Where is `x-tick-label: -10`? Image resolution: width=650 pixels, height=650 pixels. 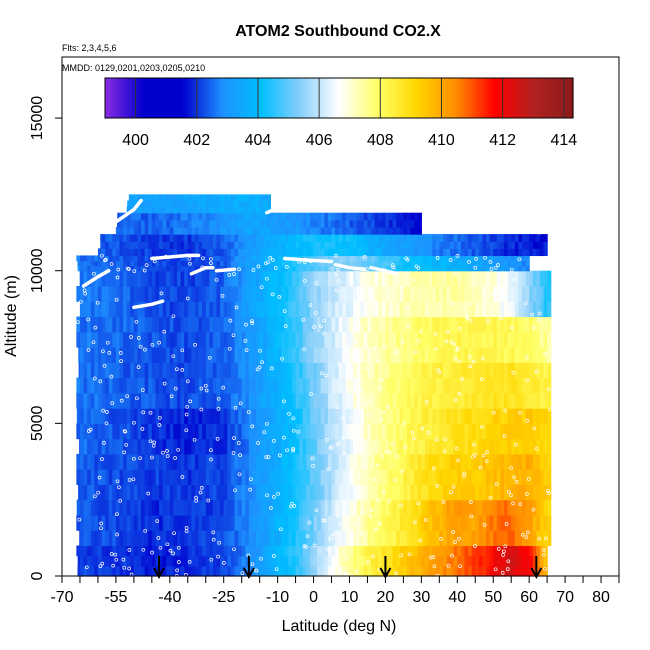 x-tick-label: -10 is located at coordinates (277, 597).